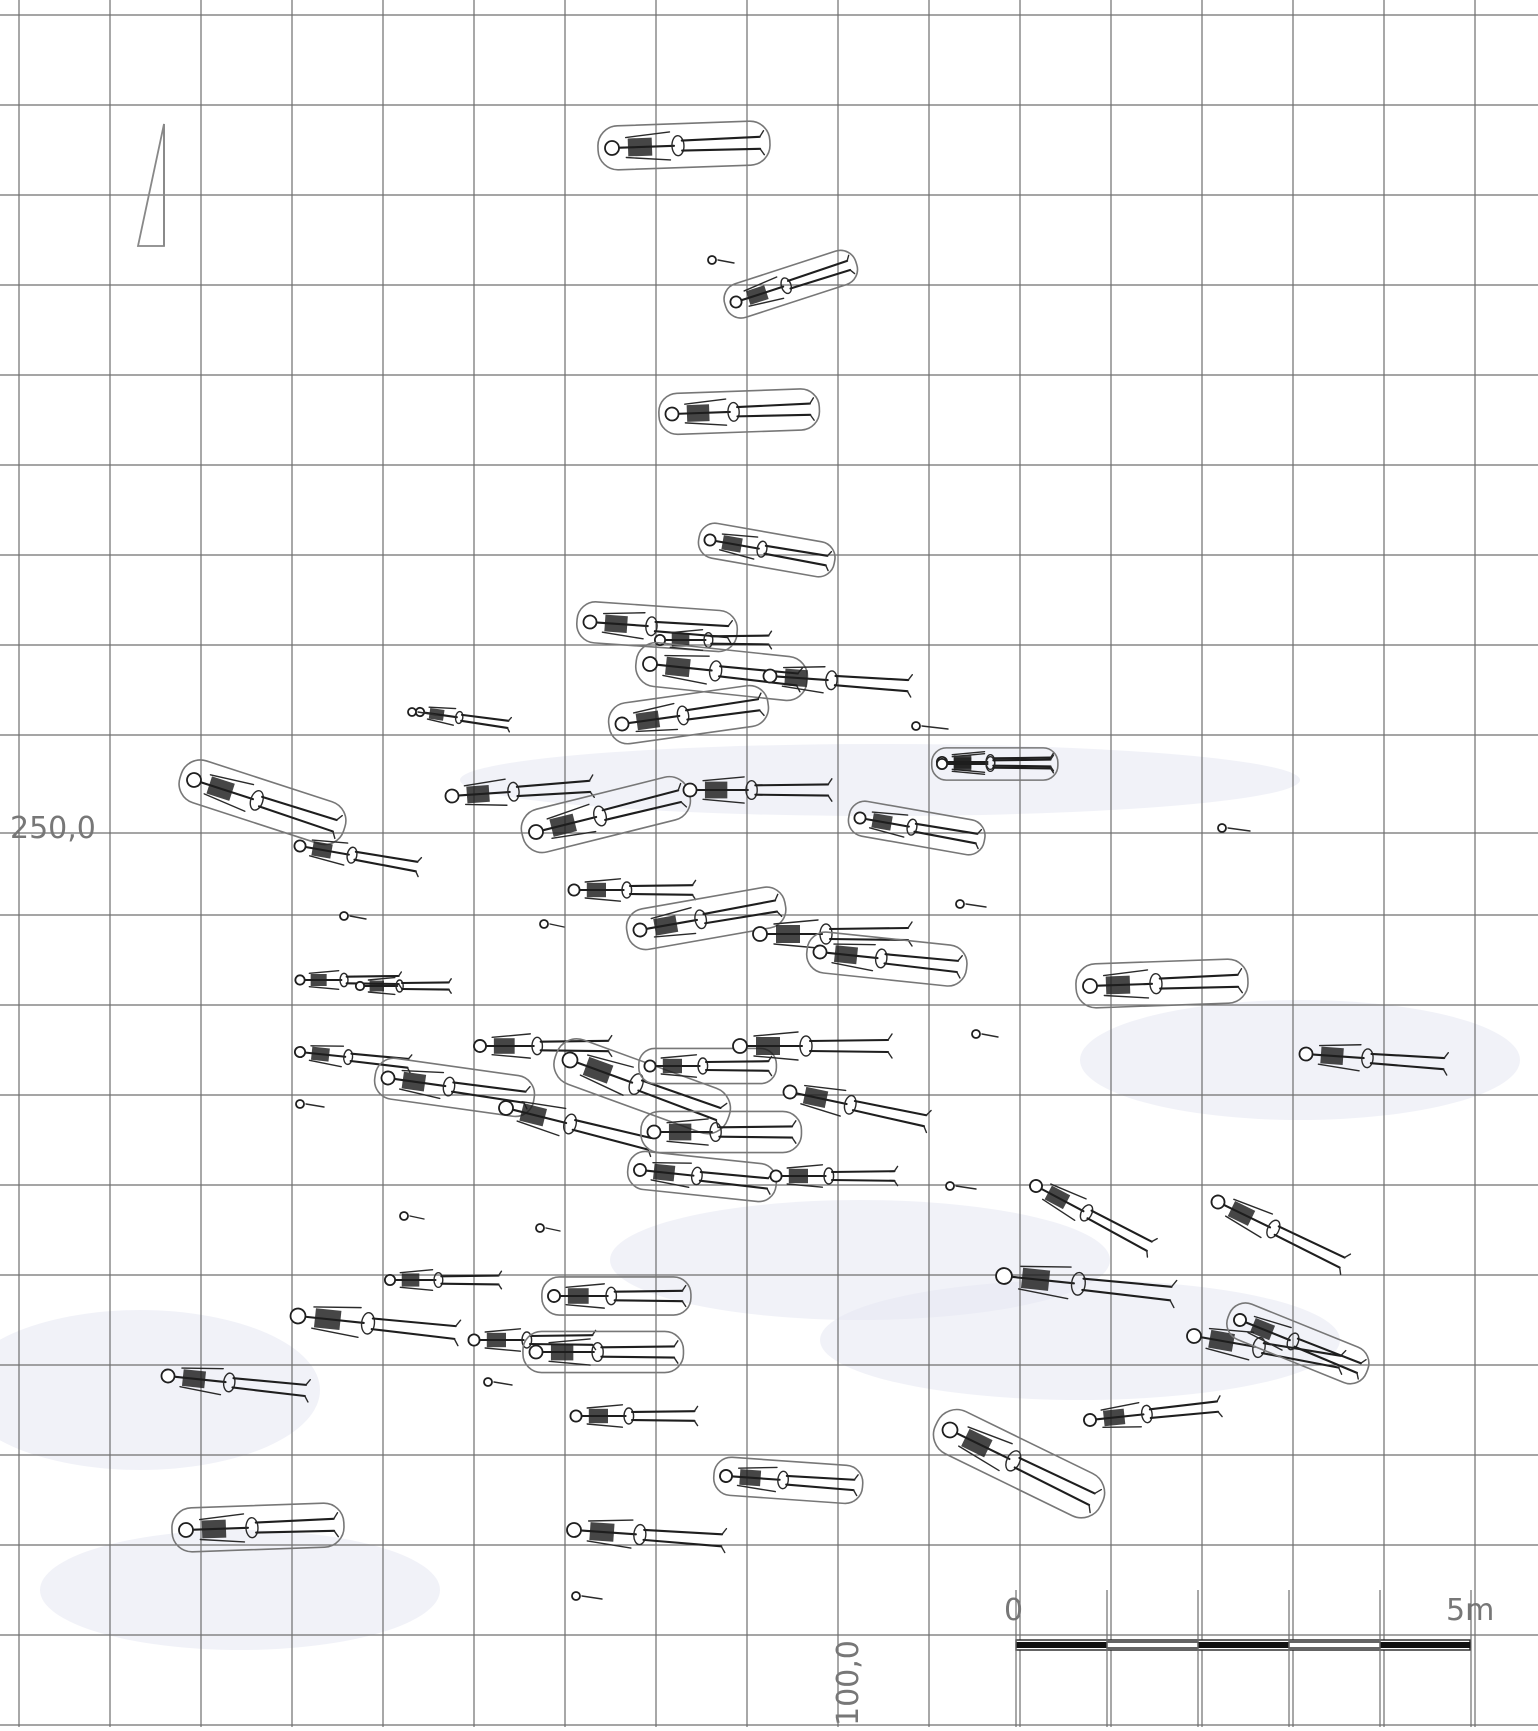  What do you see at coordinates (53, 828) in the screenshot?
I see `label-coordinate-y: 250,0` at bounding box center [53, 828].